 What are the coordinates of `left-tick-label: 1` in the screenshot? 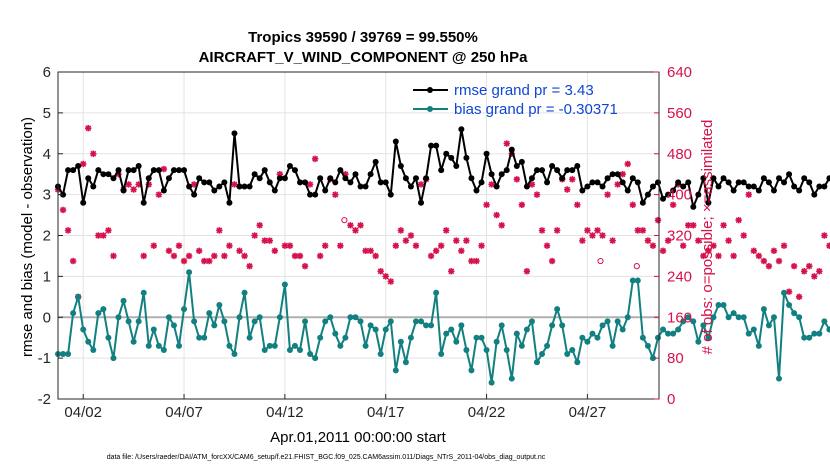 It's located at (47, 276).